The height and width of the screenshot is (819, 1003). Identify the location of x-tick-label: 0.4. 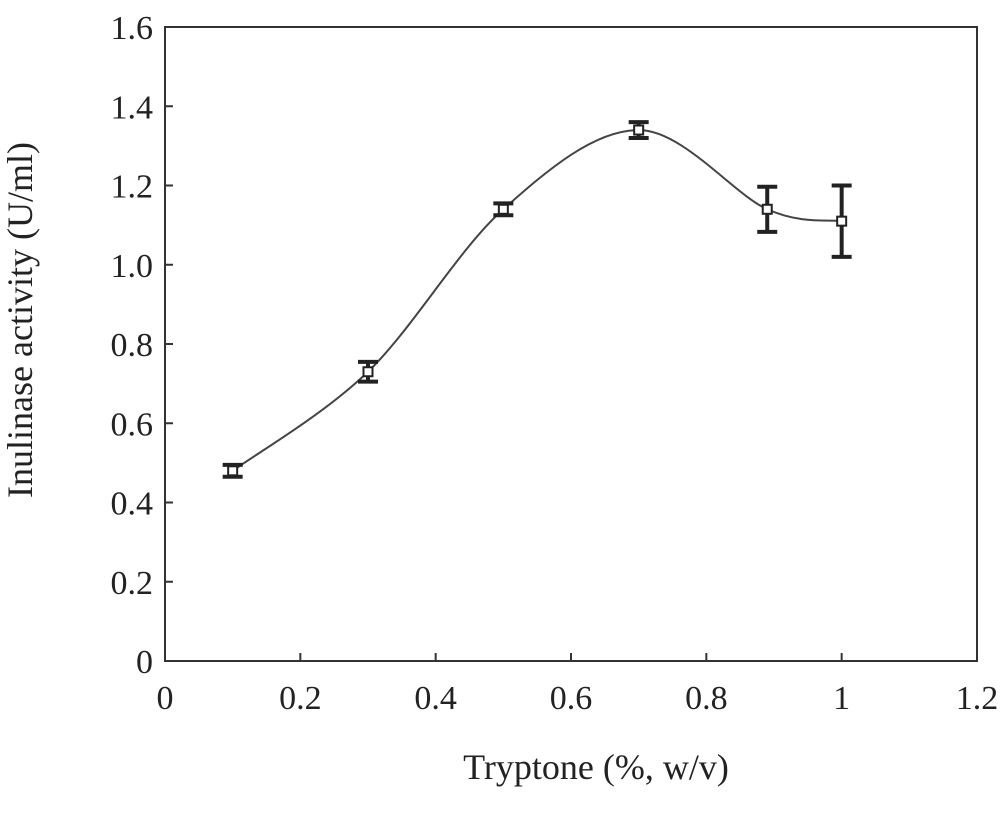
(435, 698).